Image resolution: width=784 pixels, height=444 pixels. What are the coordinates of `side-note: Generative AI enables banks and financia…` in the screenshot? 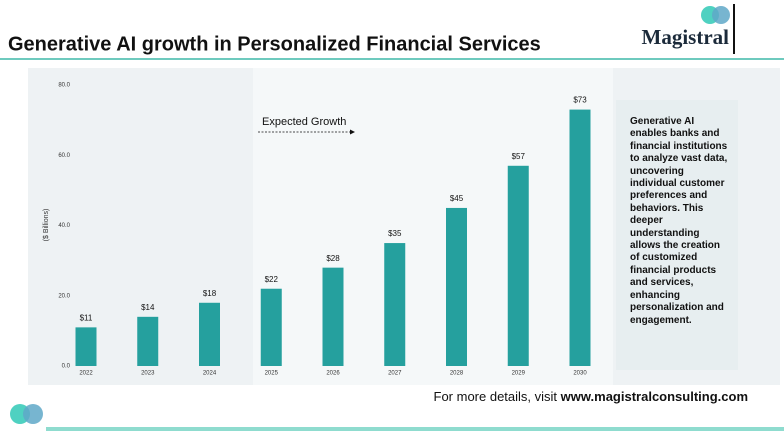 It's located at (677, 235).